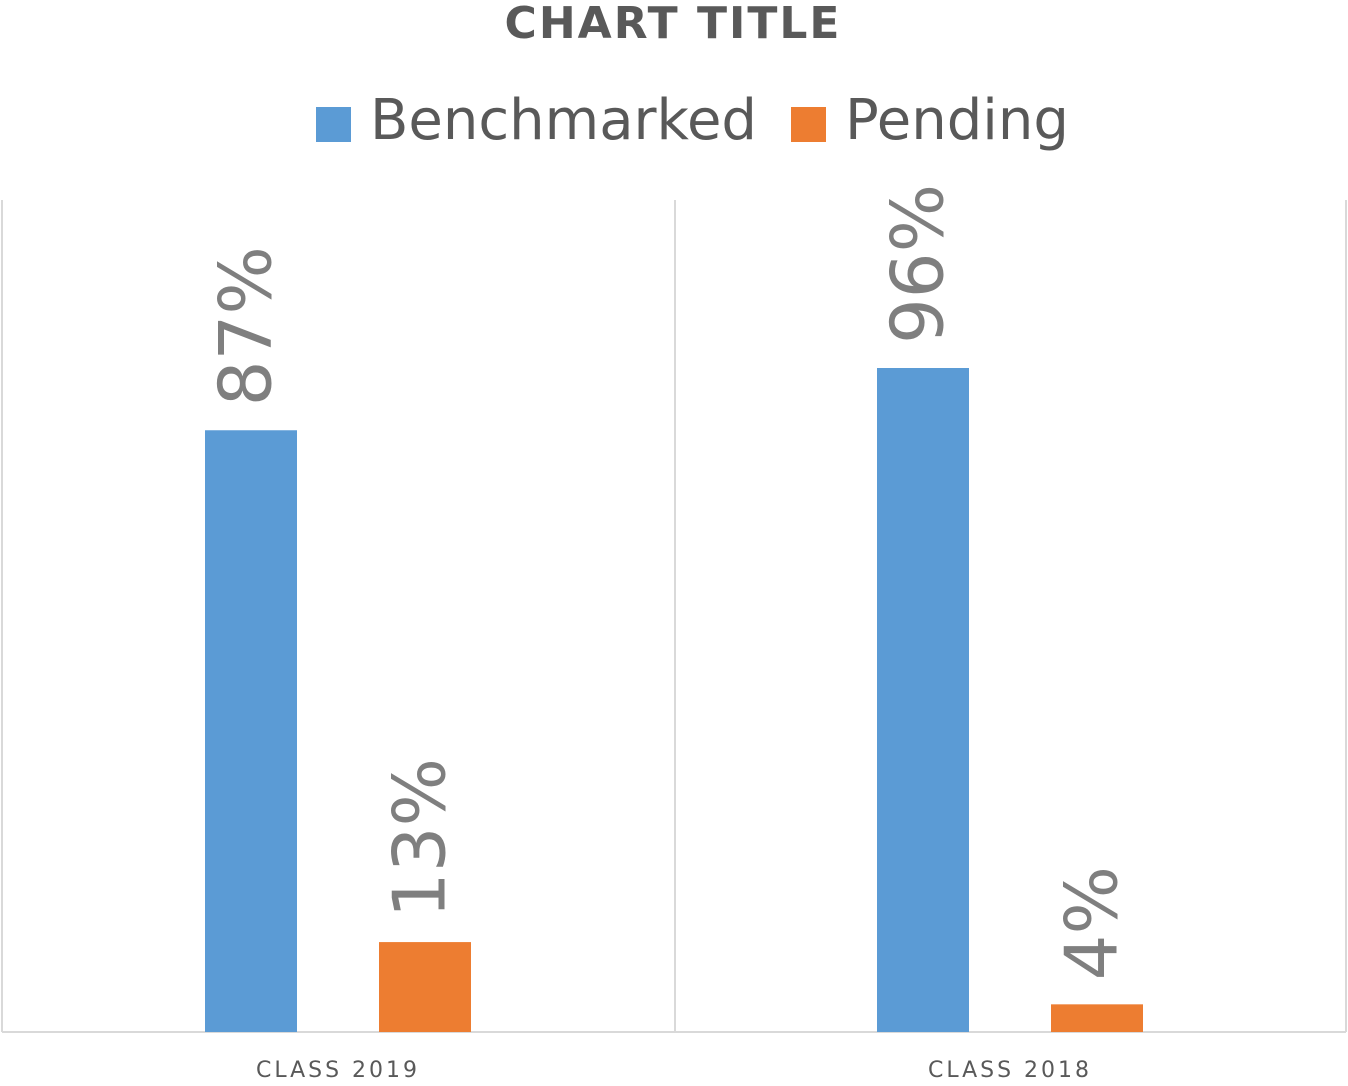 The width and height of the screenshot is (1348, 1086). Describe the element at coordinates (673, 24) in the screenshot. I see `chart-title: CHART TITLE` at that location.